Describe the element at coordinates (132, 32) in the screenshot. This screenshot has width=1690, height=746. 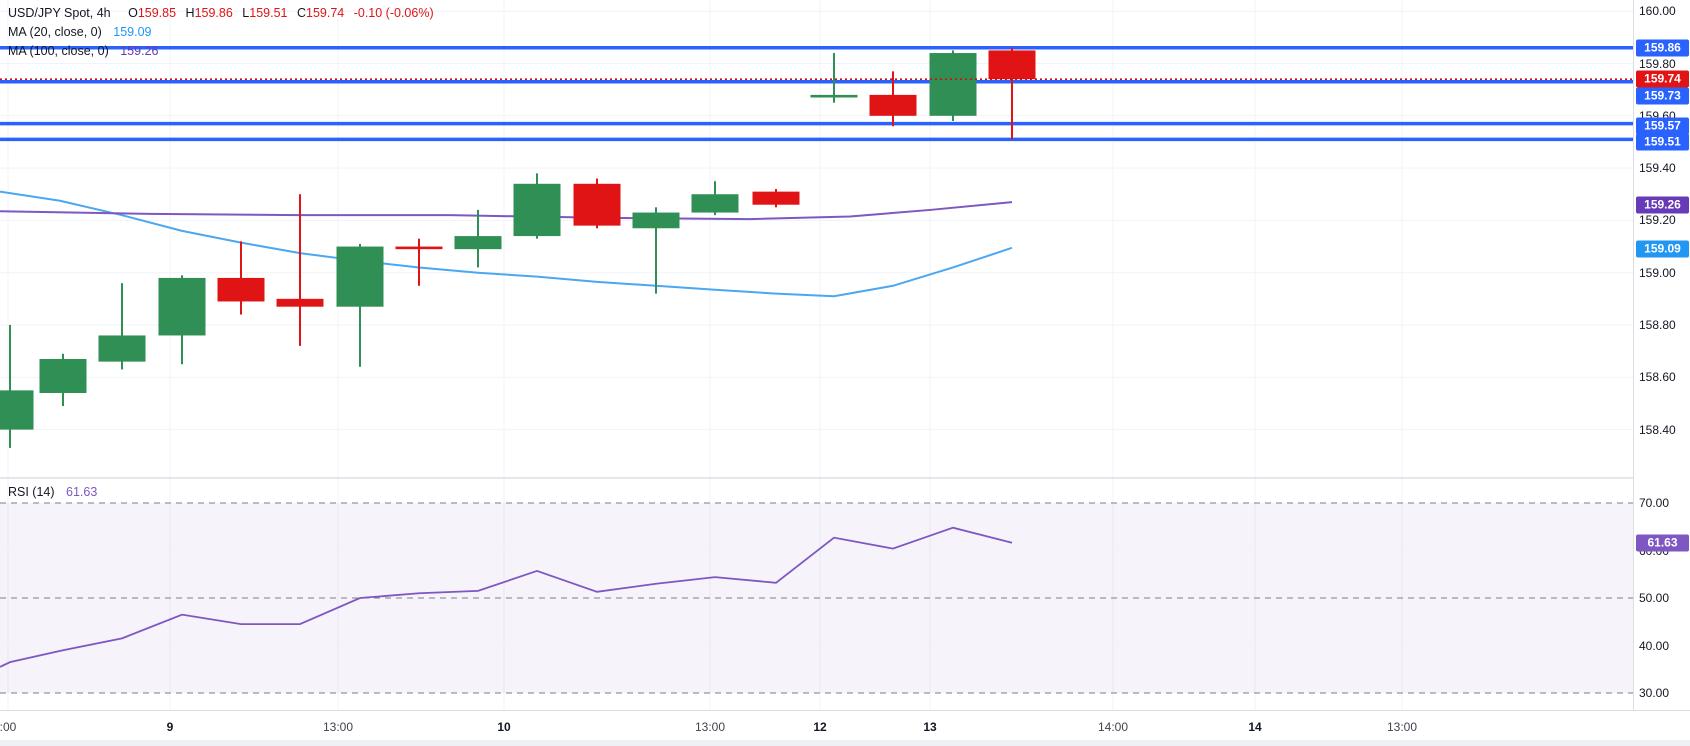
I see `ma20-value: 159.09` at that location.